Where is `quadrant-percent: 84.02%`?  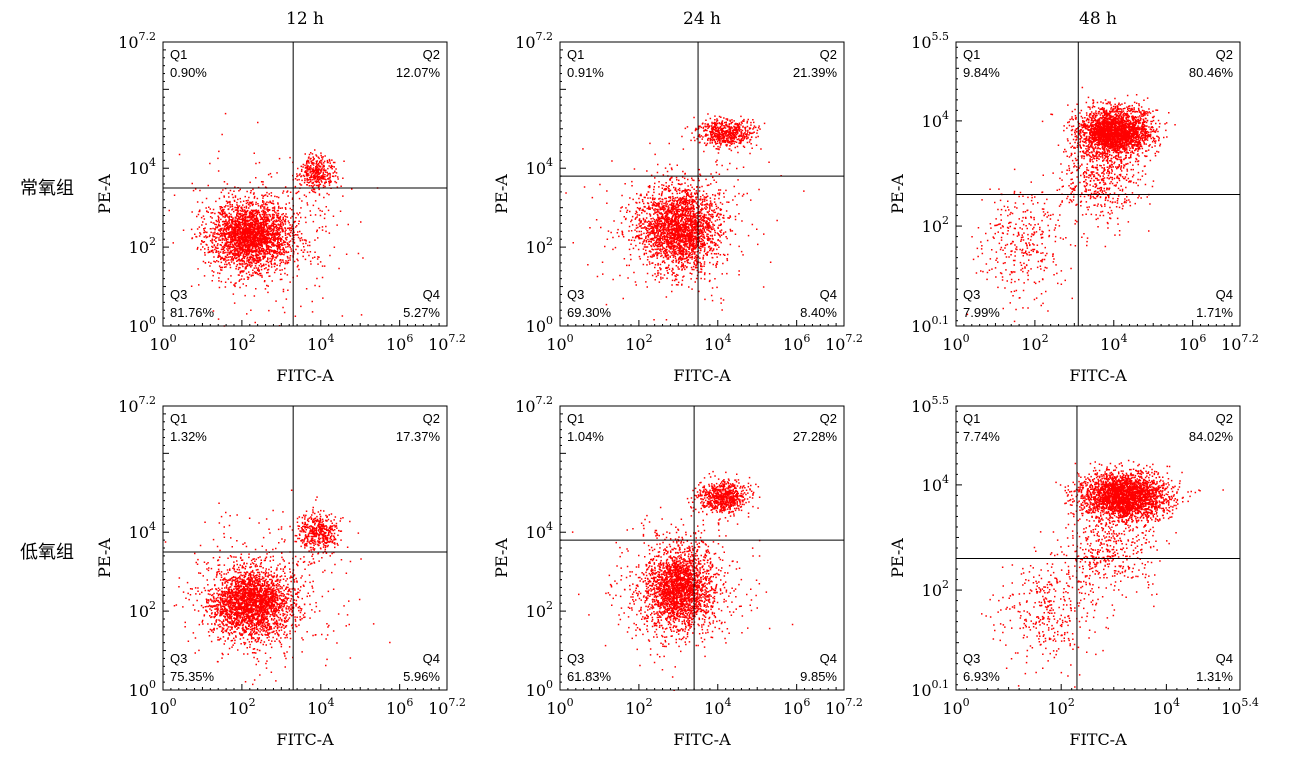 quadrant-percent: 84.02% is located at coordinates (1211, 436).